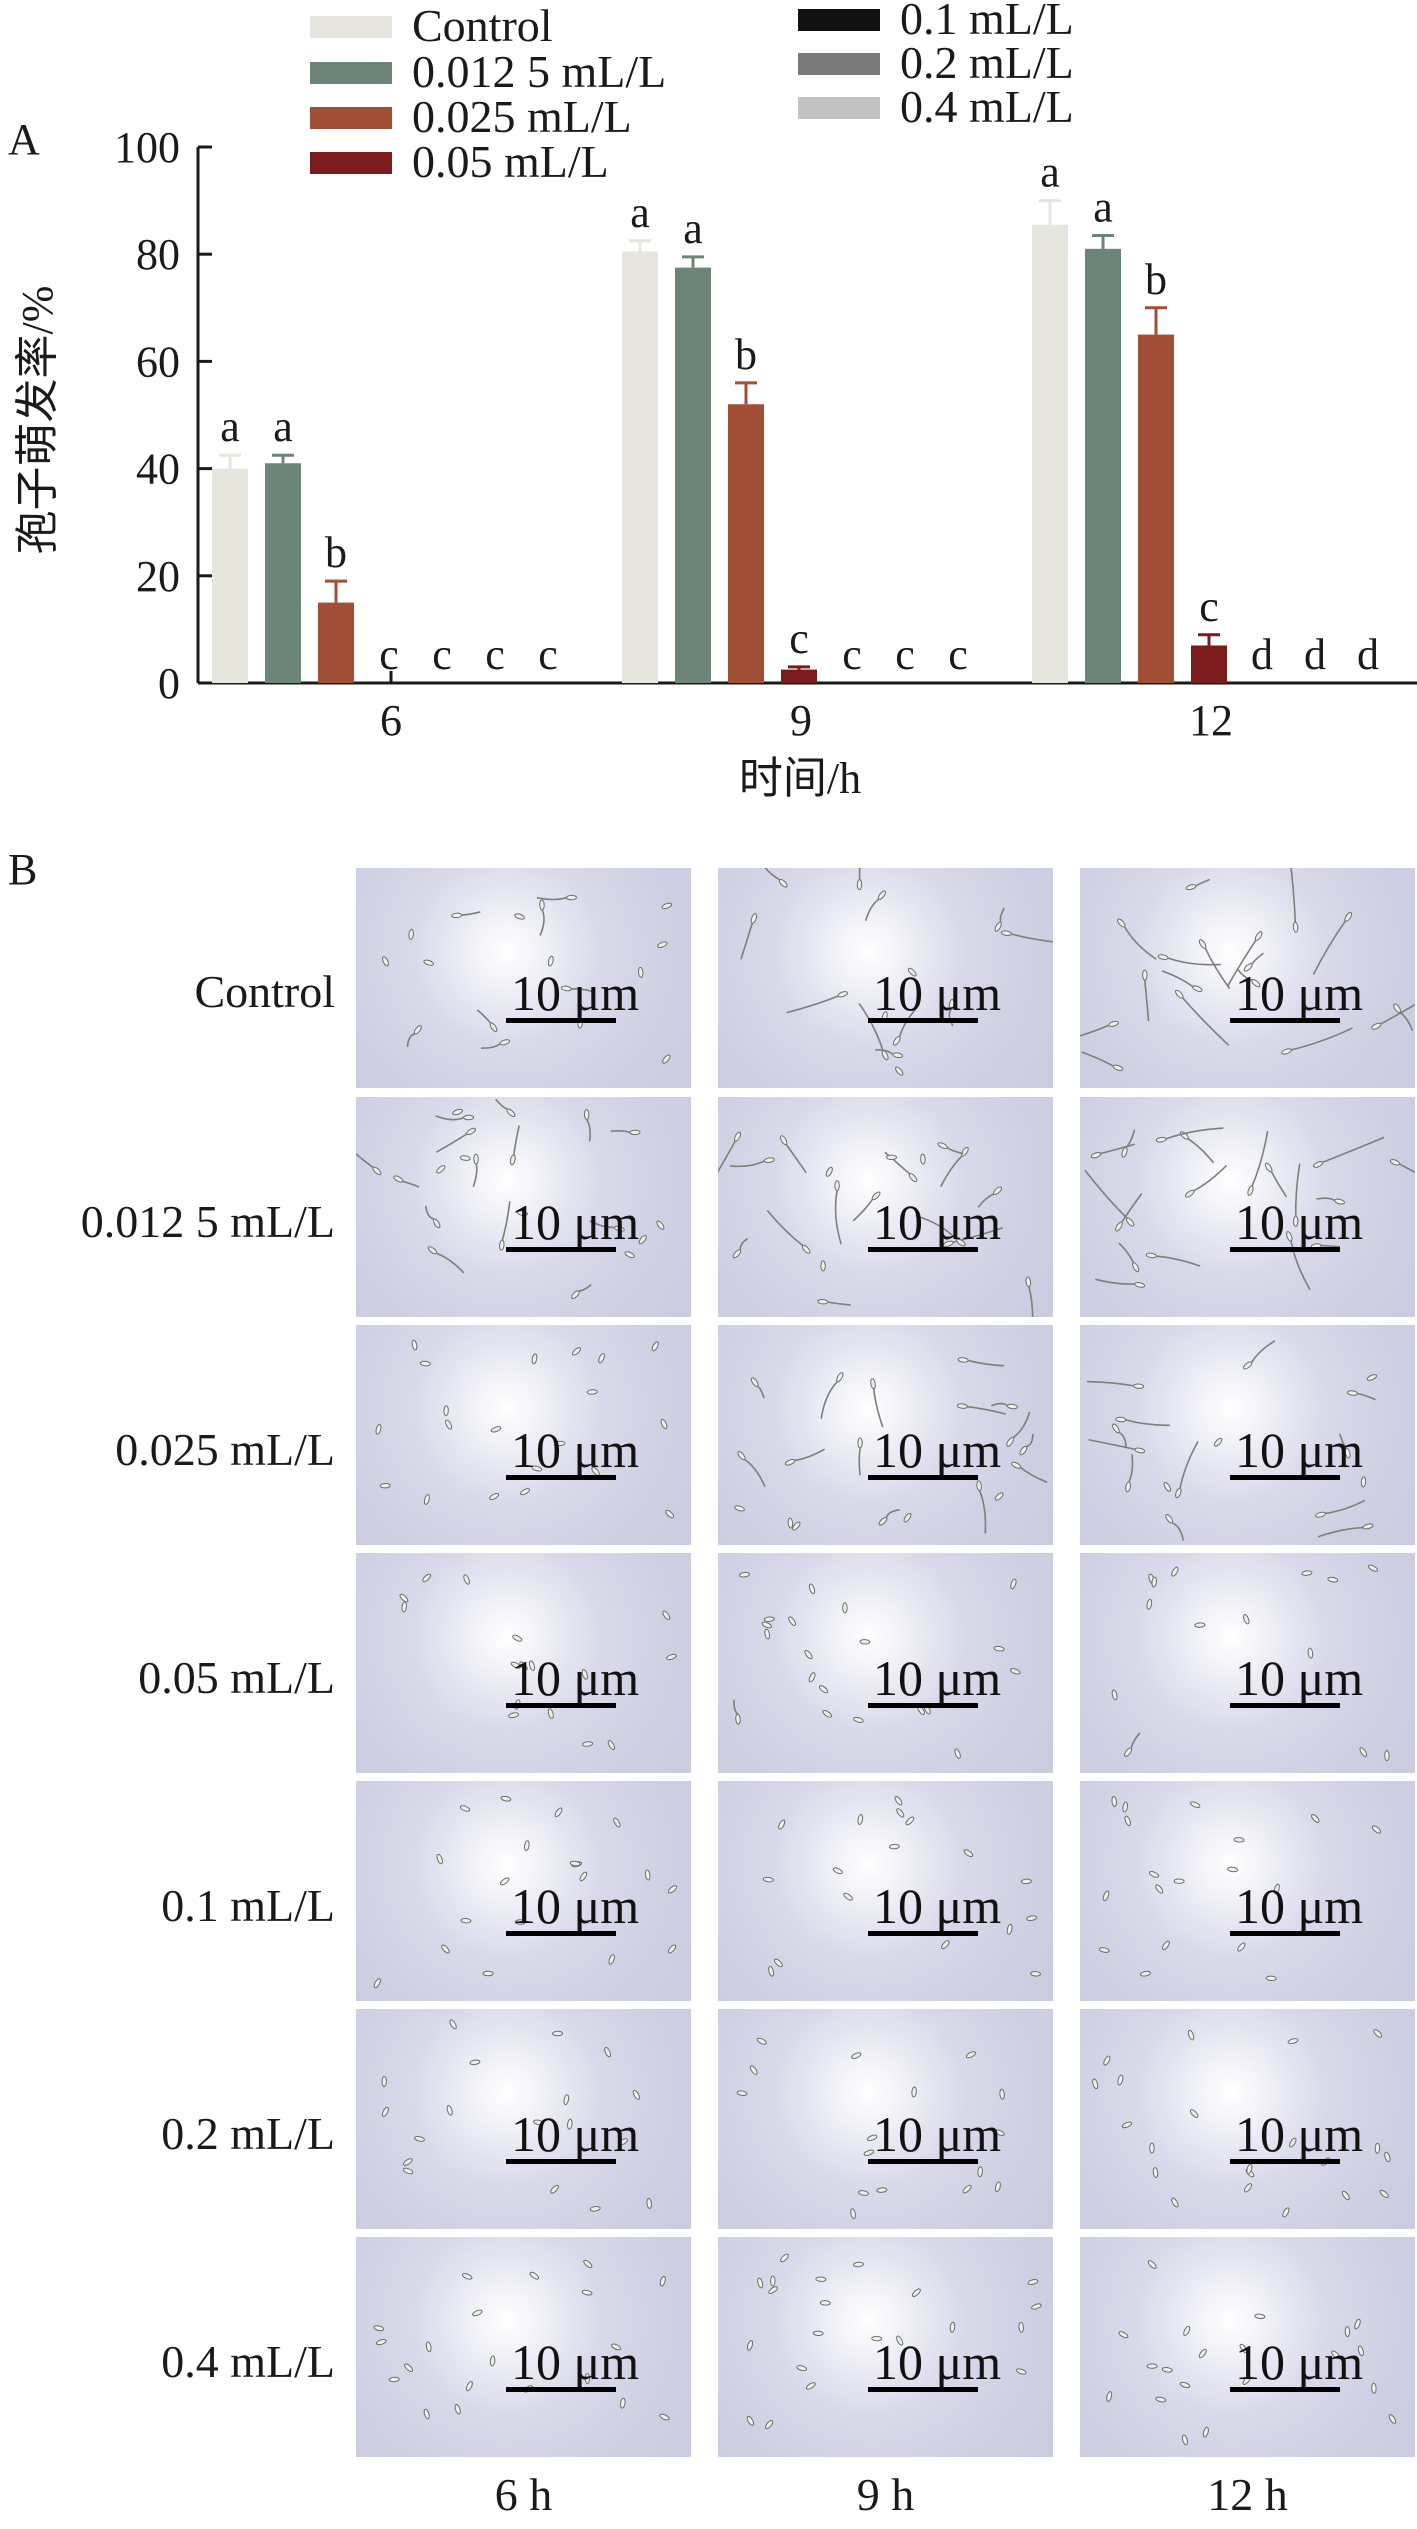  I want to click on x-tick-label: 6, so click(391, 720).